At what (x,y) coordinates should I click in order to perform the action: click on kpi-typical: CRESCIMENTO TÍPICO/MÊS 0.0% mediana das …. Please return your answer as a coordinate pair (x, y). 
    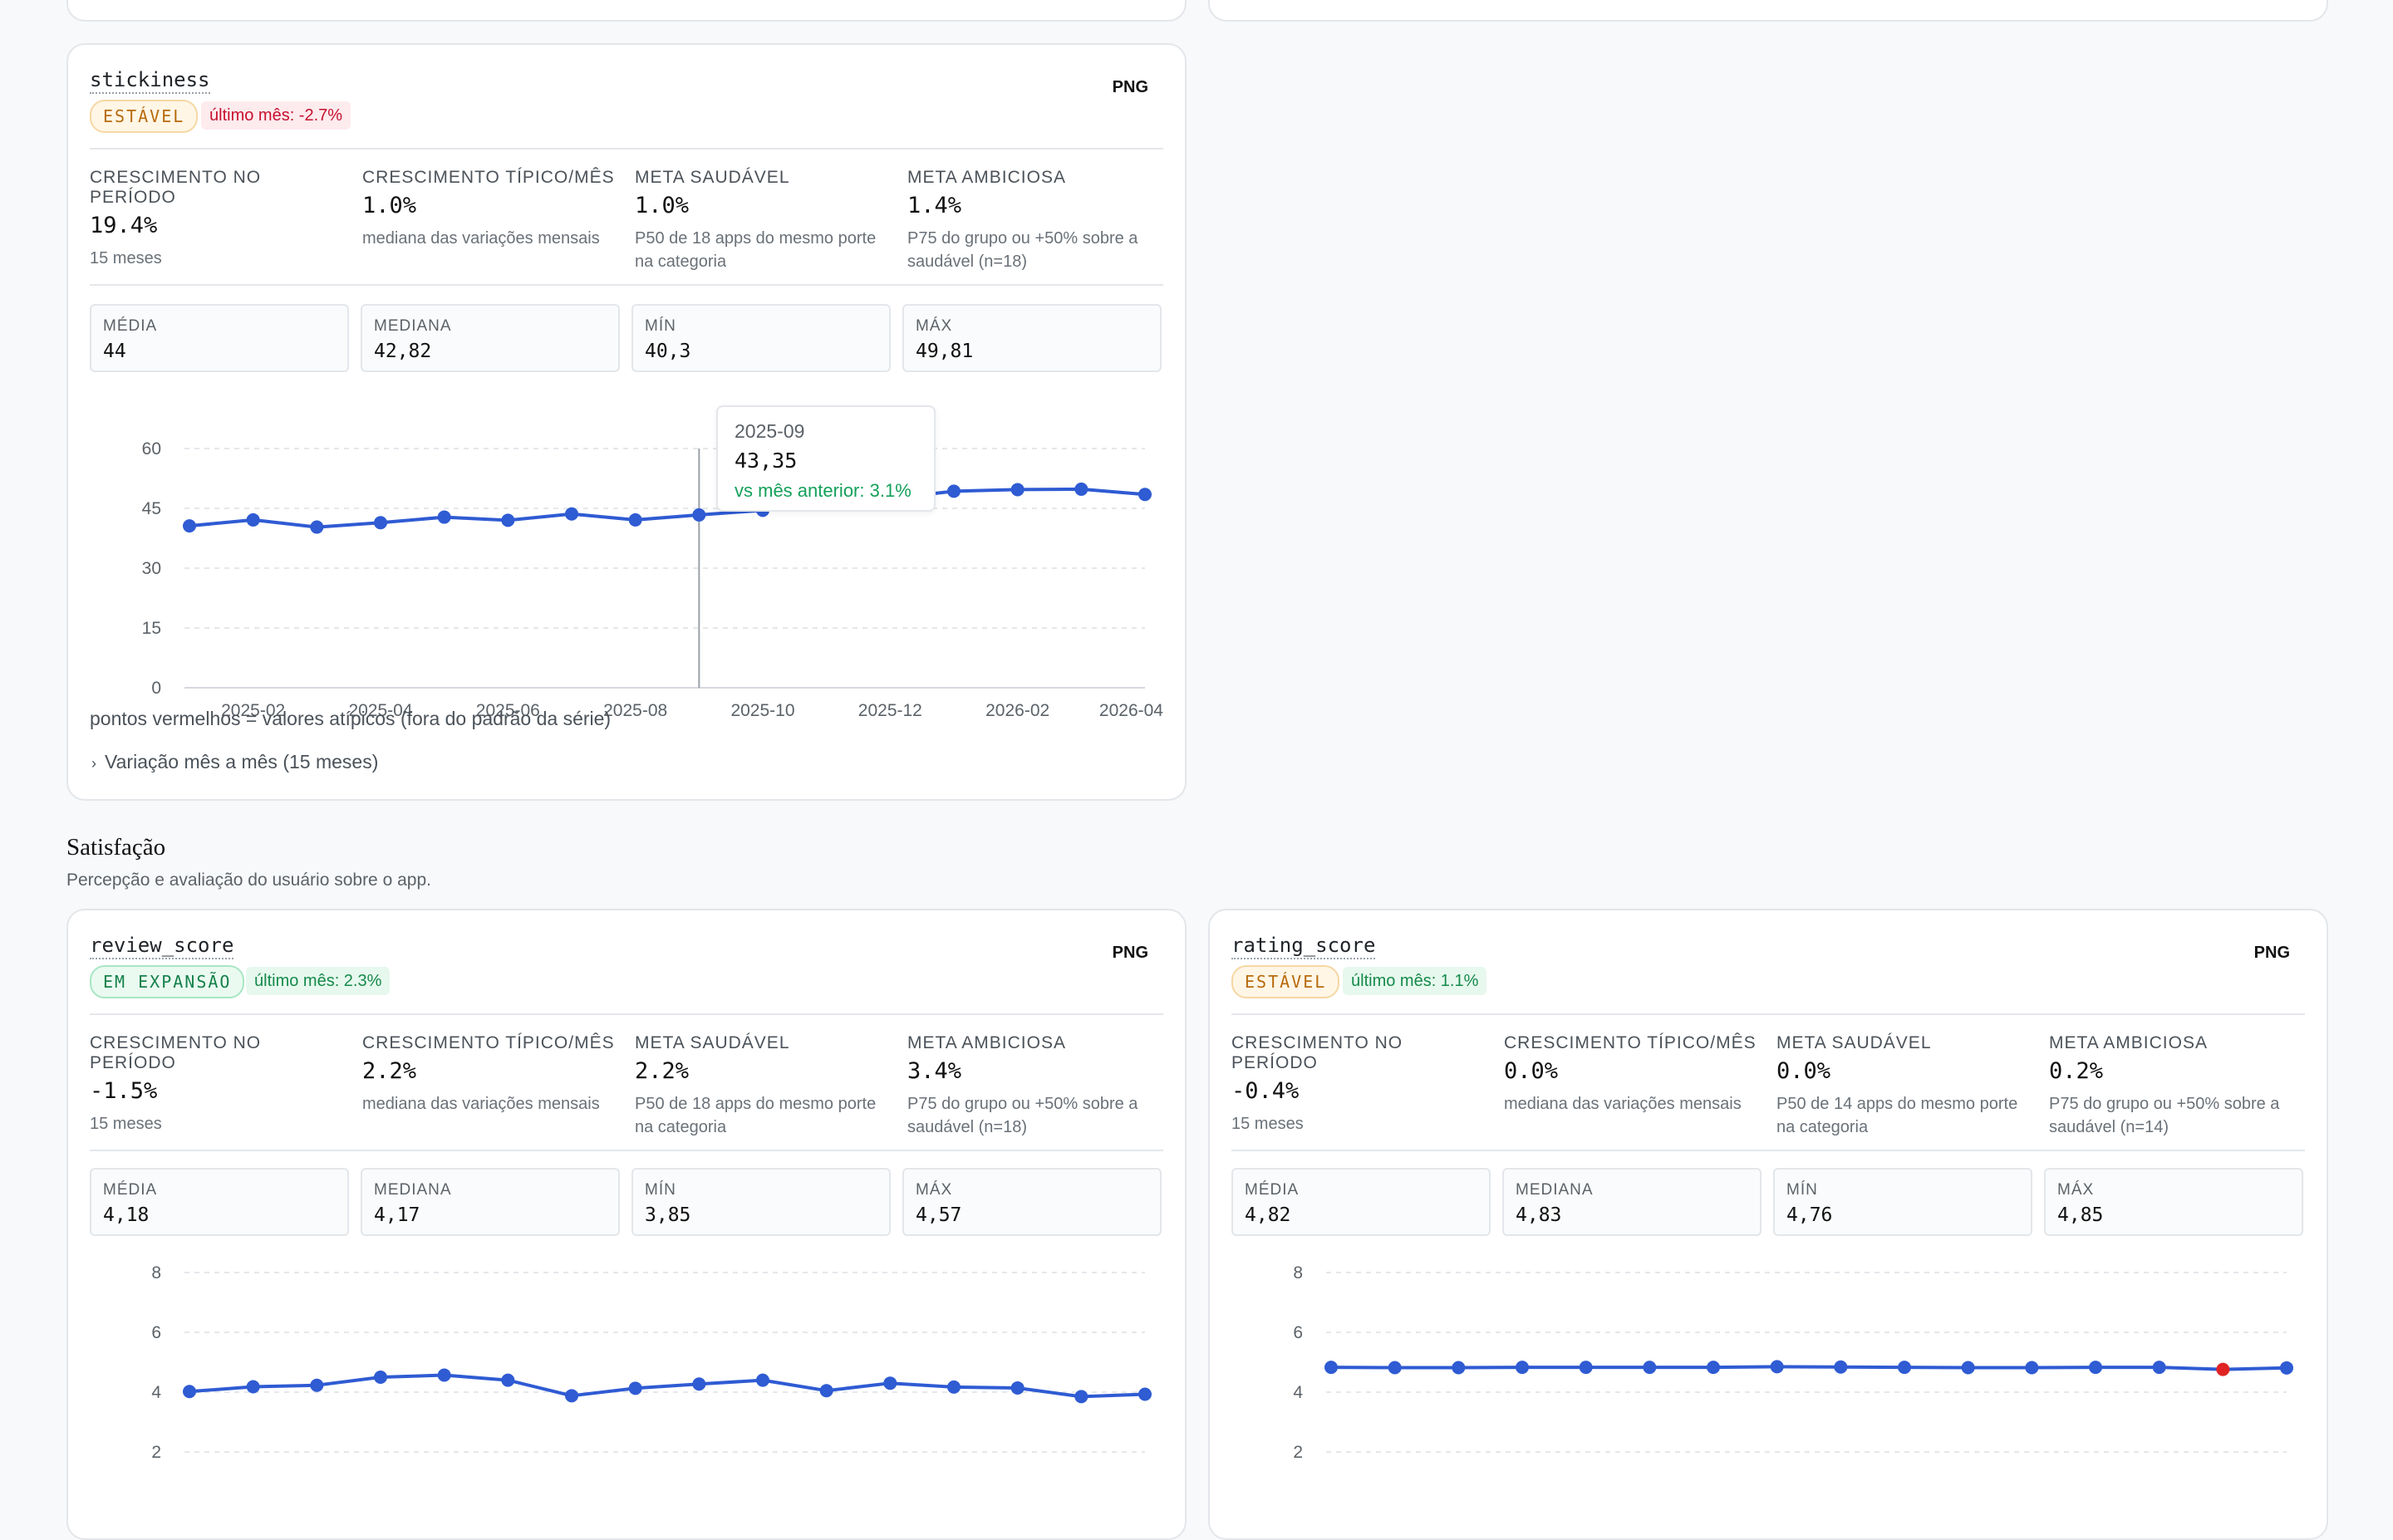
    Looking at the image, I should click on (1633, 1074).